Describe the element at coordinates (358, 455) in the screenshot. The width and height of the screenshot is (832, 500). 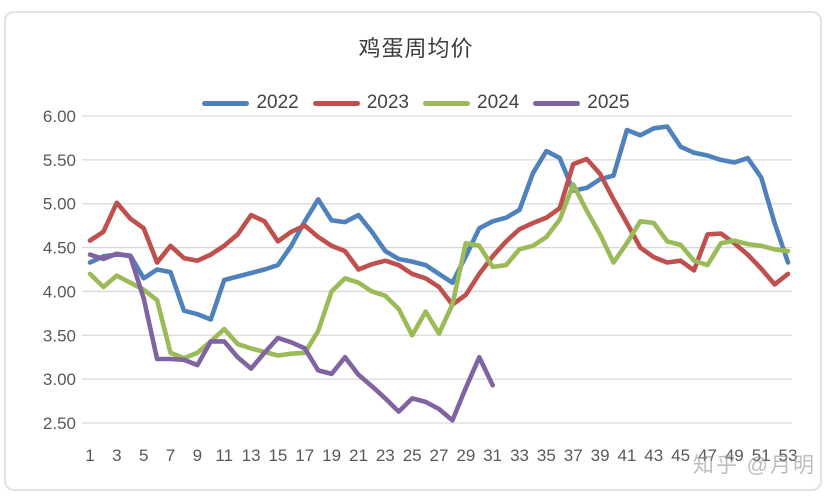
I see `x-axis-label: 21` at that location.